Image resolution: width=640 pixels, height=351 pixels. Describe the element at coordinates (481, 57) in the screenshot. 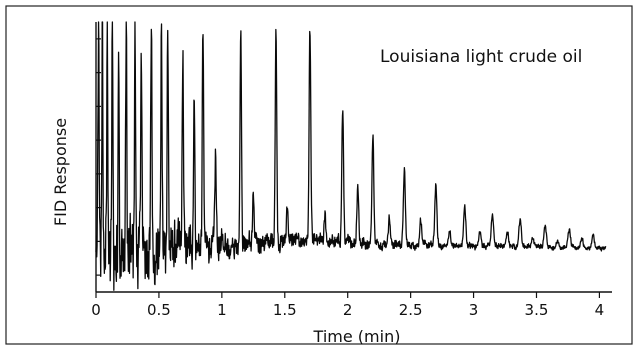

I see `chart-annotation: Louisiana light crude oil` at that location.